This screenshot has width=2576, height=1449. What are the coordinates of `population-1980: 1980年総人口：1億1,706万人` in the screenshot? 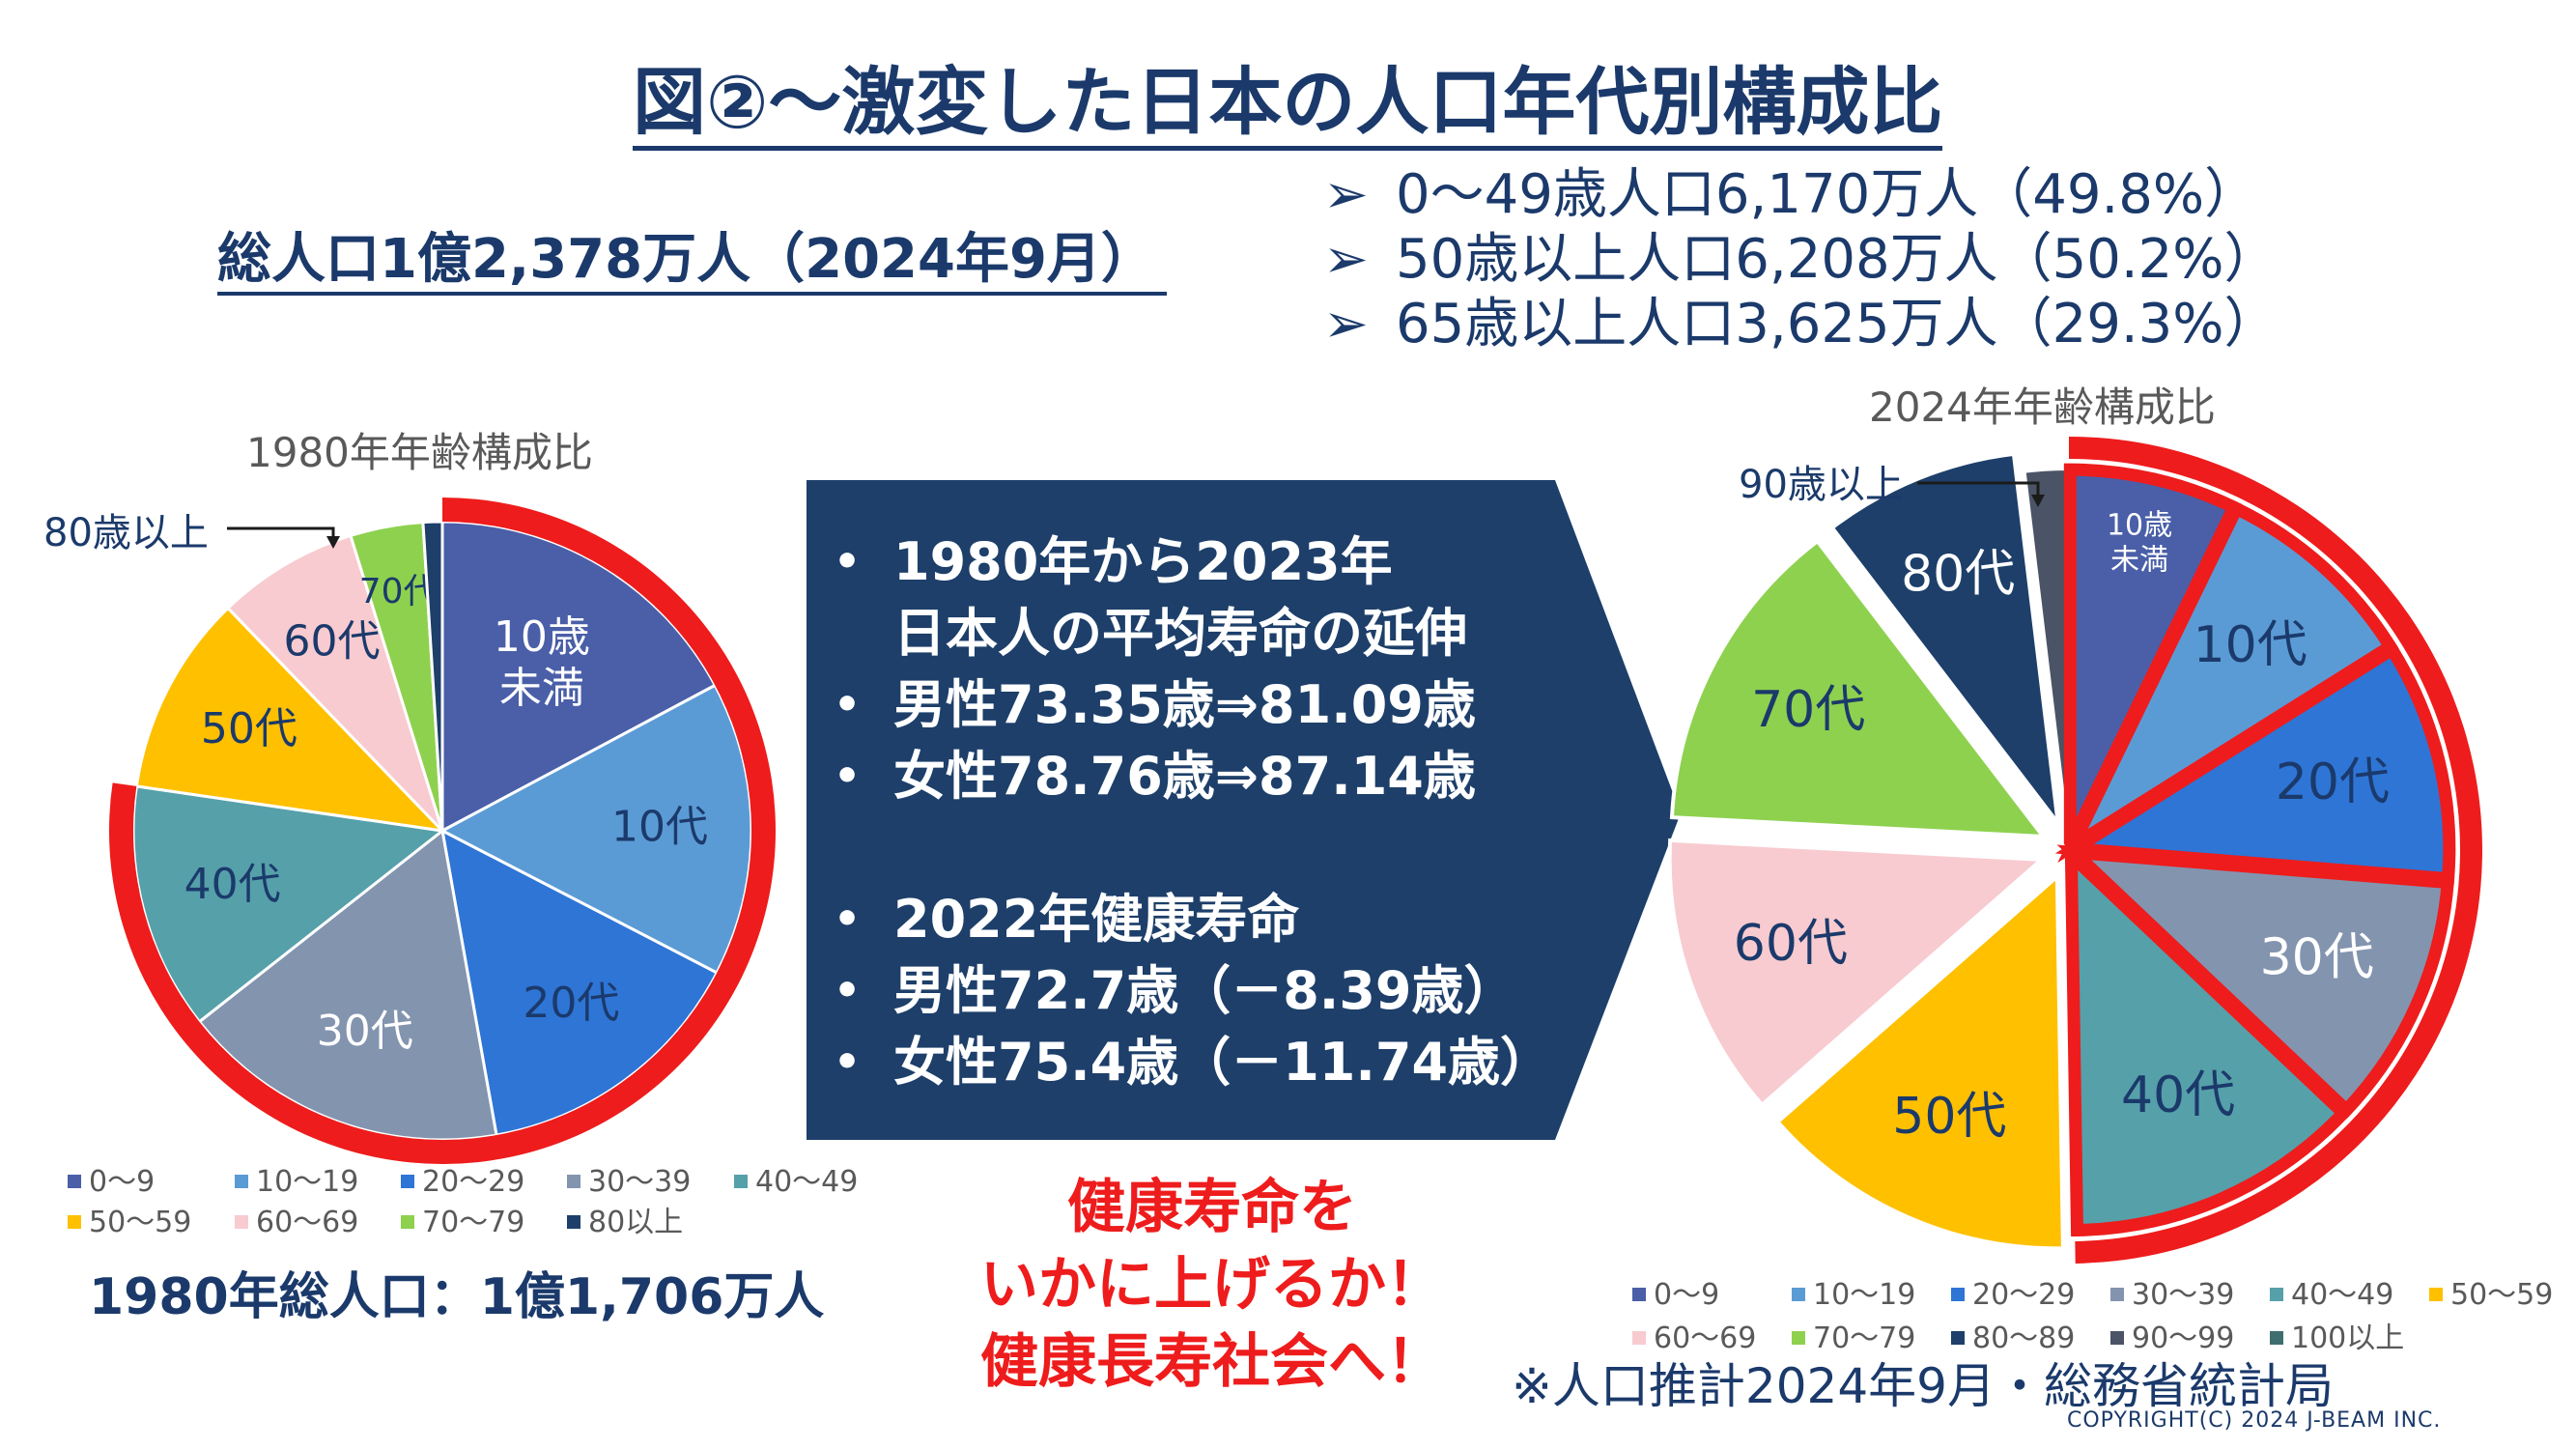 It's located at (457, 1297).